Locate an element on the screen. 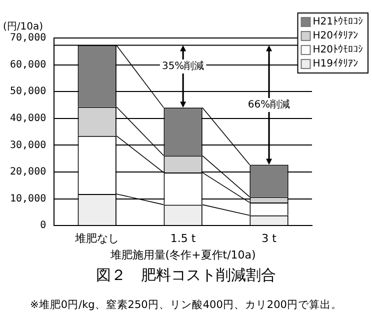 Image resolution: width=372 pixels, height=326 pixels. y-tick-label: 10,000 is located at coordinates (28, 198).